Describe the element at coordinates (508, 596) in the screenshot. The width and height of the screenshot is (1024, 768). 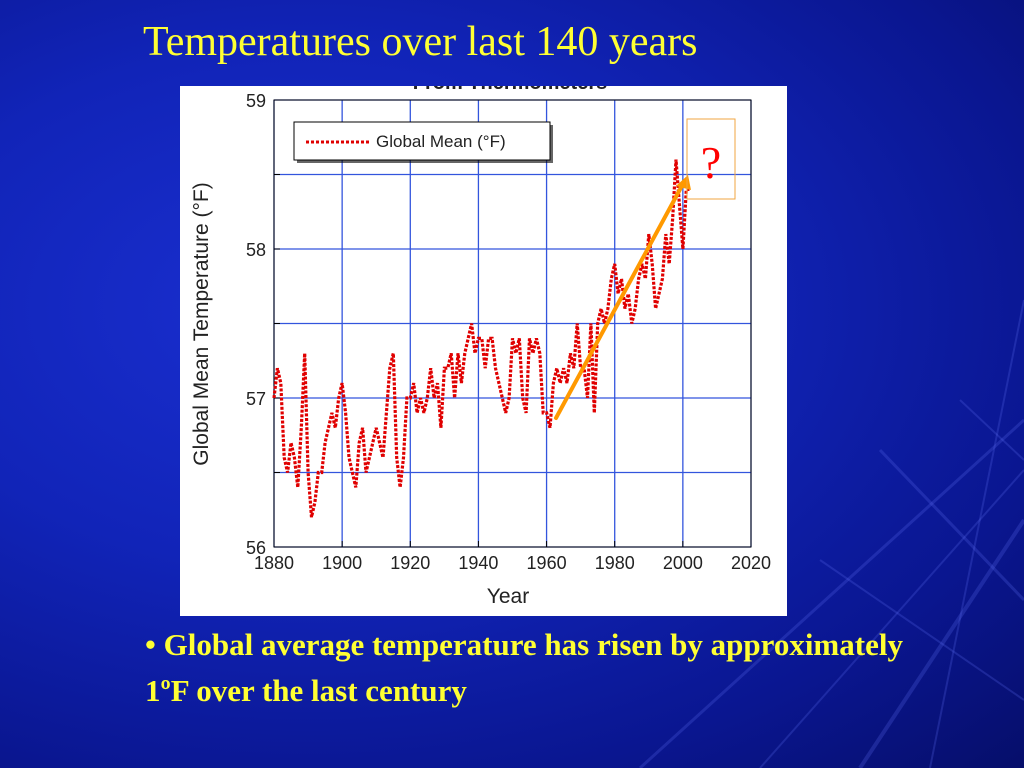
I see `x-axis-label: Year` at that location.